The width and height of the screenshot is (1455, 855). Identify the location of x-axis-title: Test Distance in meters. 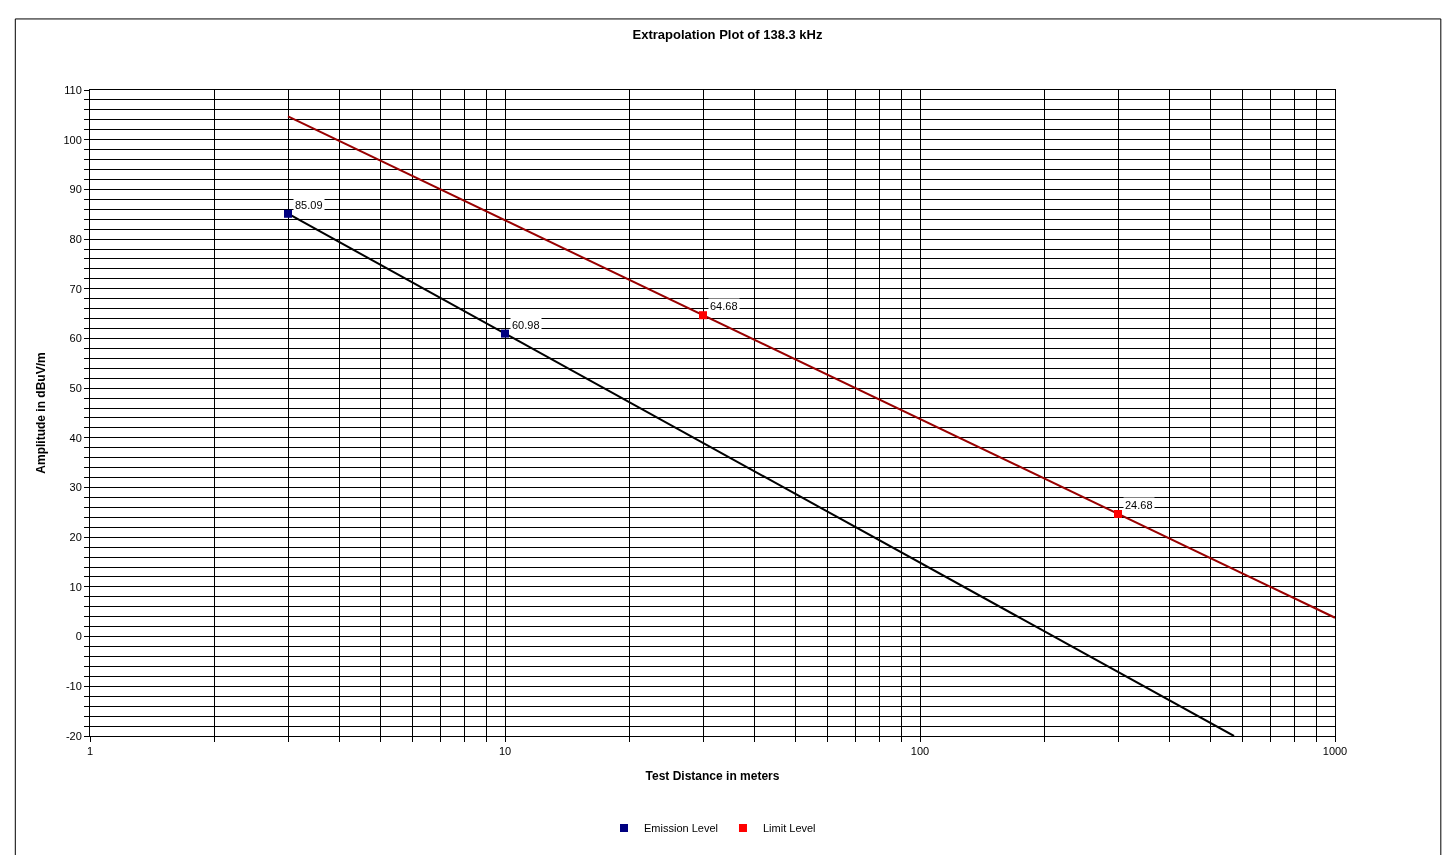
(712, 776).